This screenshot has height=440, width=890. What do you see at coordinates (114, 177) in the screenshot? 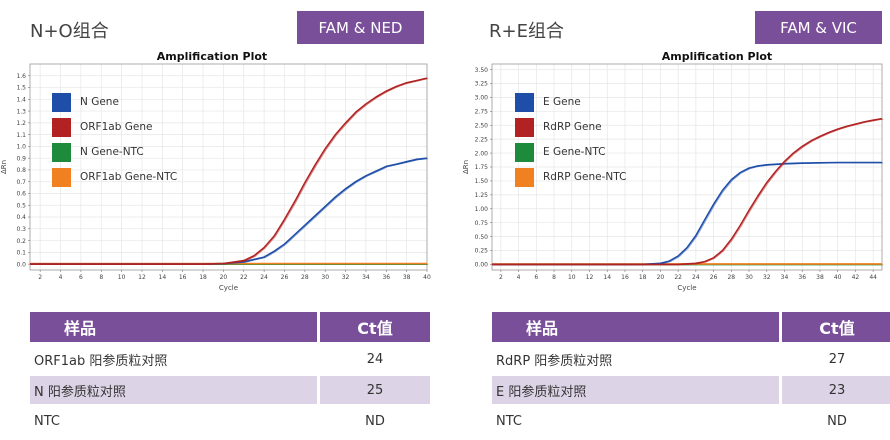
I see `legend-item: ORF1ab Gene-NTC` at bounding box center [114, 177].